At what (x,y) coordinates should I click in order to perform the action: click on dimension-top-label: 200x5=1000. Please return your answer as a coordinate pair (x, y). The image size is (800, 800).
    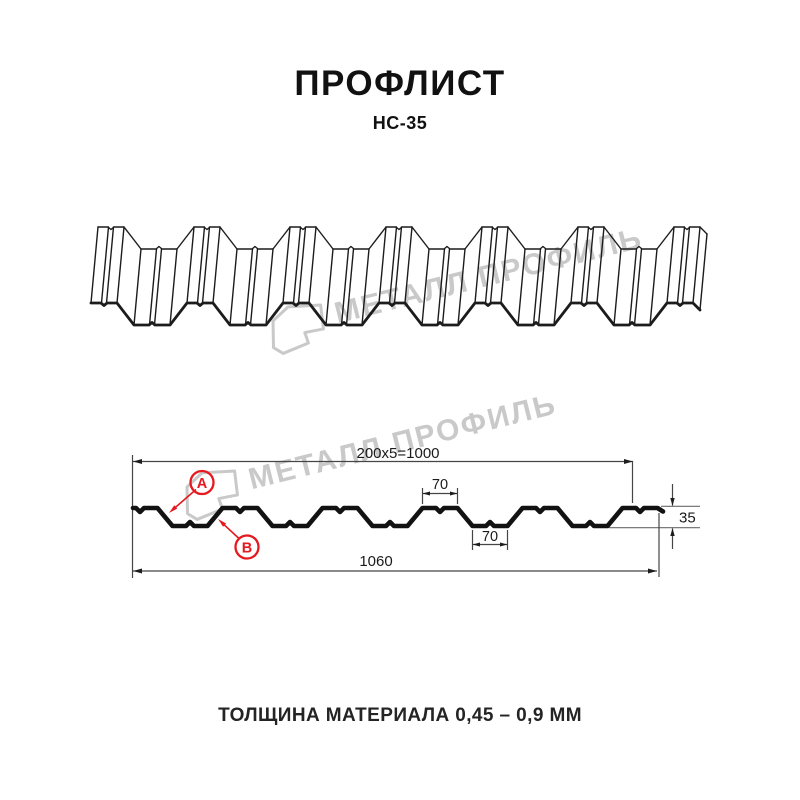
    Looking at the image, I should click on (398, 453).